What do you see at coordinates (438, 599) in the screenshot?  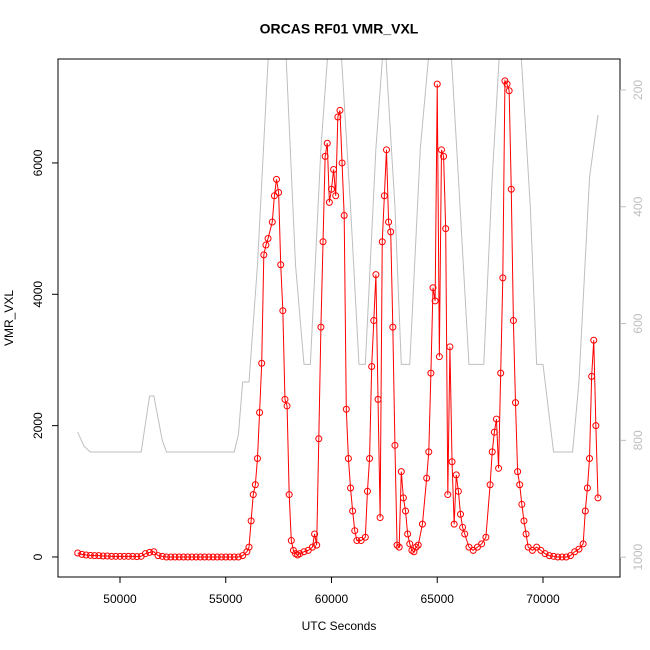 I see `x-tick-label: 65000` at bounding box center [438, 599].